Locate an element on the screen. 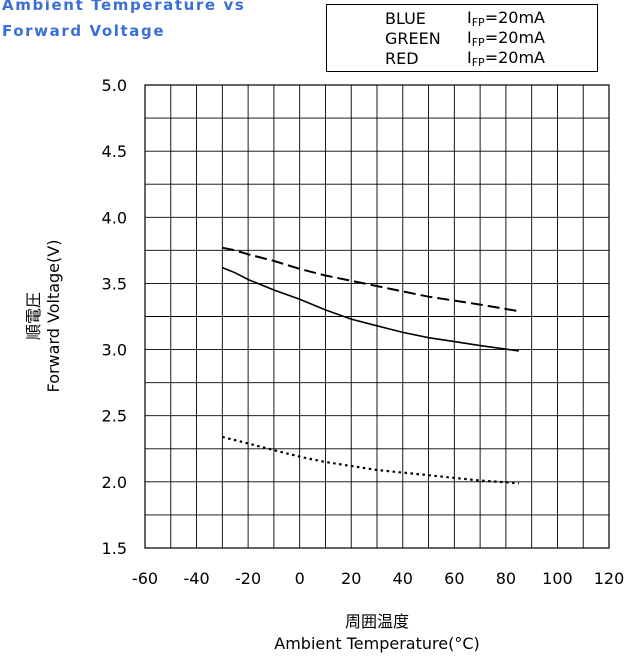  legend-cond-green: IFP=20mA is located at coordinates (506, 38).